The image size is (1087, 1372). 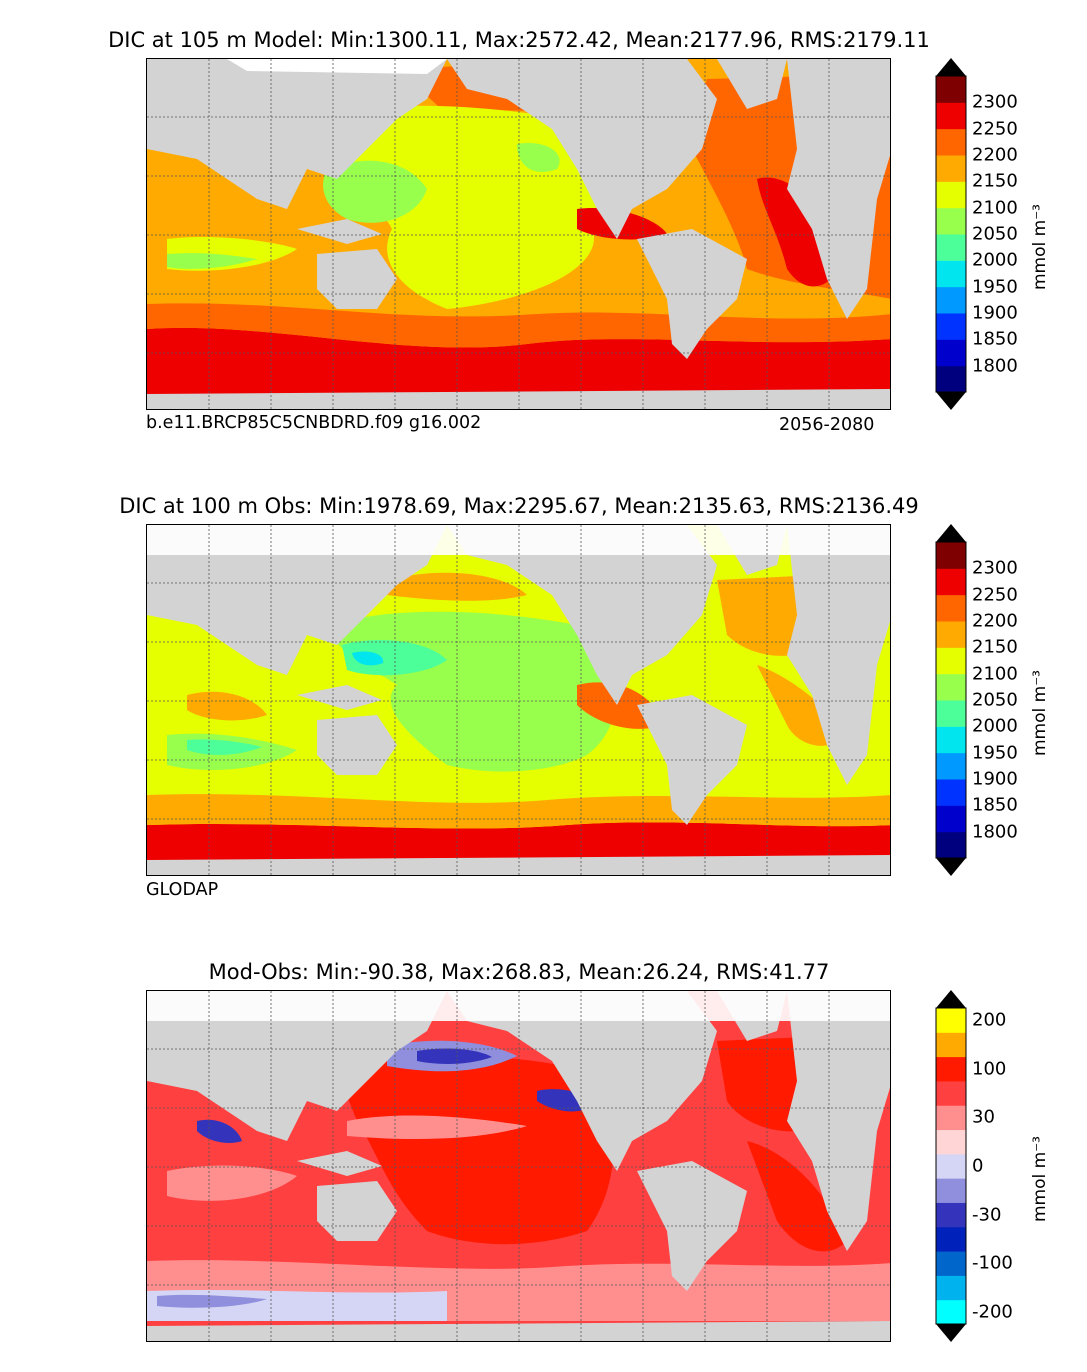 I want to click on colorbar-tick-label: -30, so click(x=987, y=1215).